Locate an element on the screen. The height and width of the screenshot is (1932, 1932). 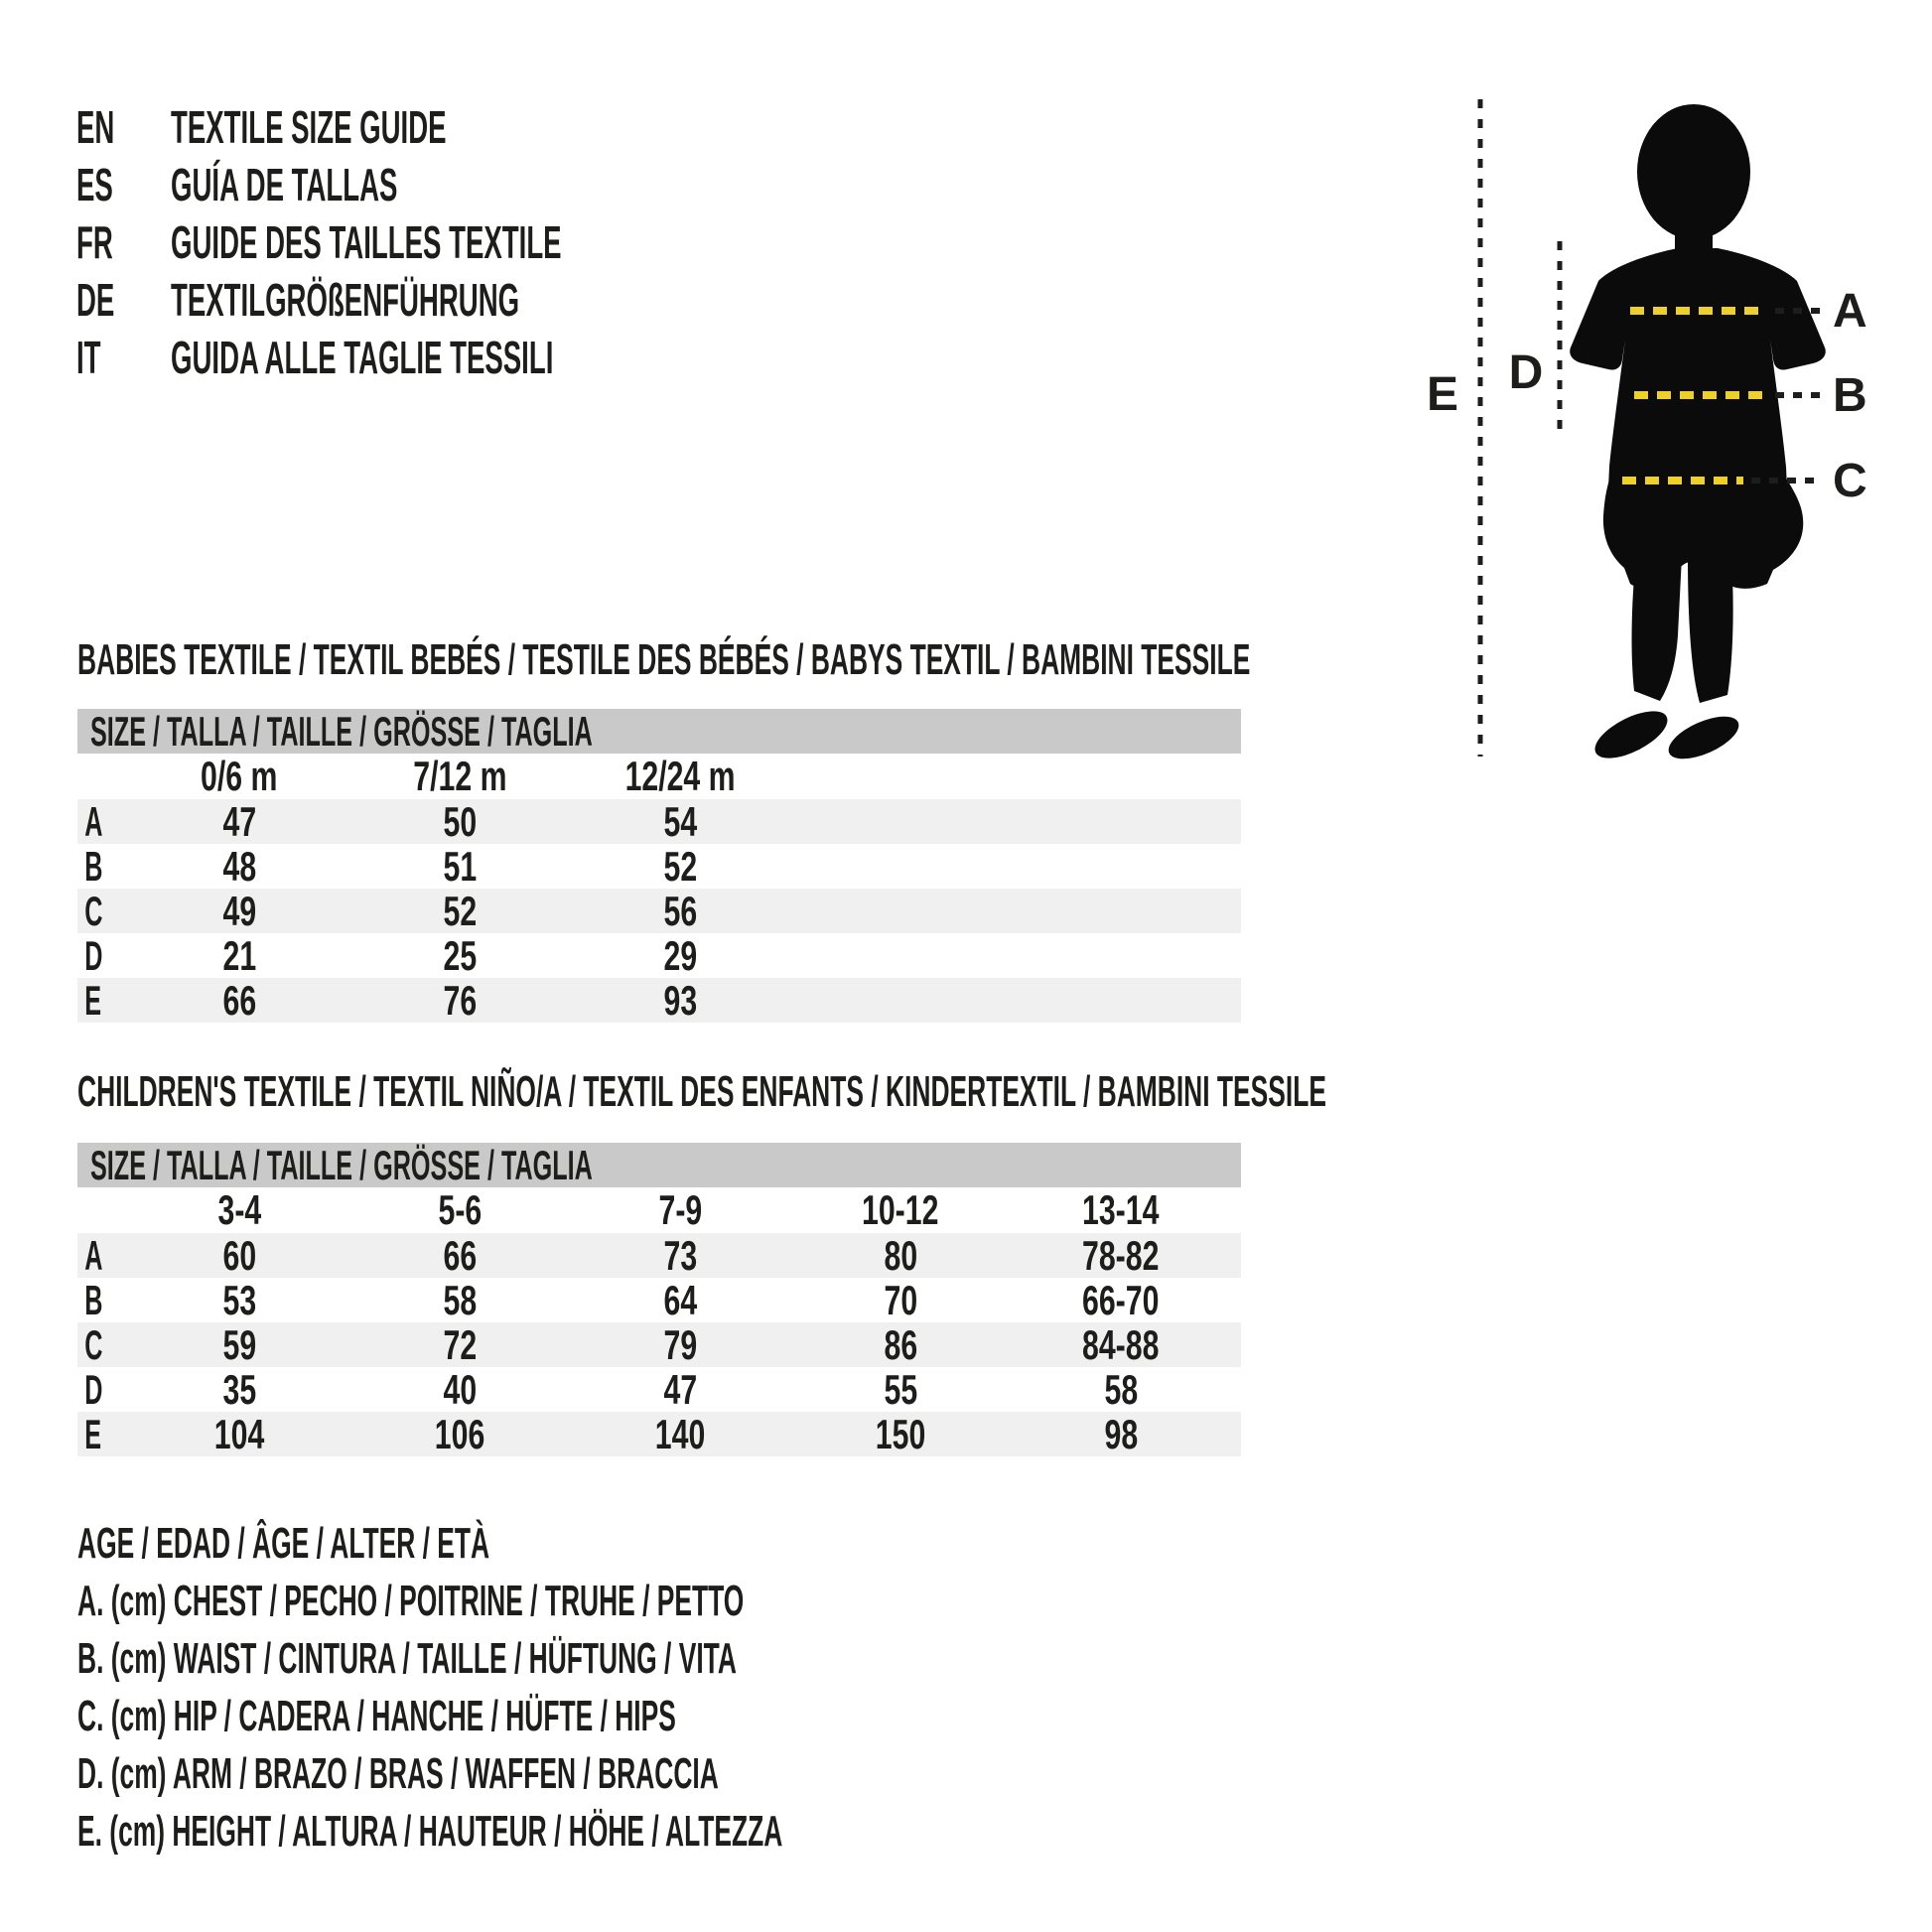
cell: 49 is located at coordinates (239, 911).